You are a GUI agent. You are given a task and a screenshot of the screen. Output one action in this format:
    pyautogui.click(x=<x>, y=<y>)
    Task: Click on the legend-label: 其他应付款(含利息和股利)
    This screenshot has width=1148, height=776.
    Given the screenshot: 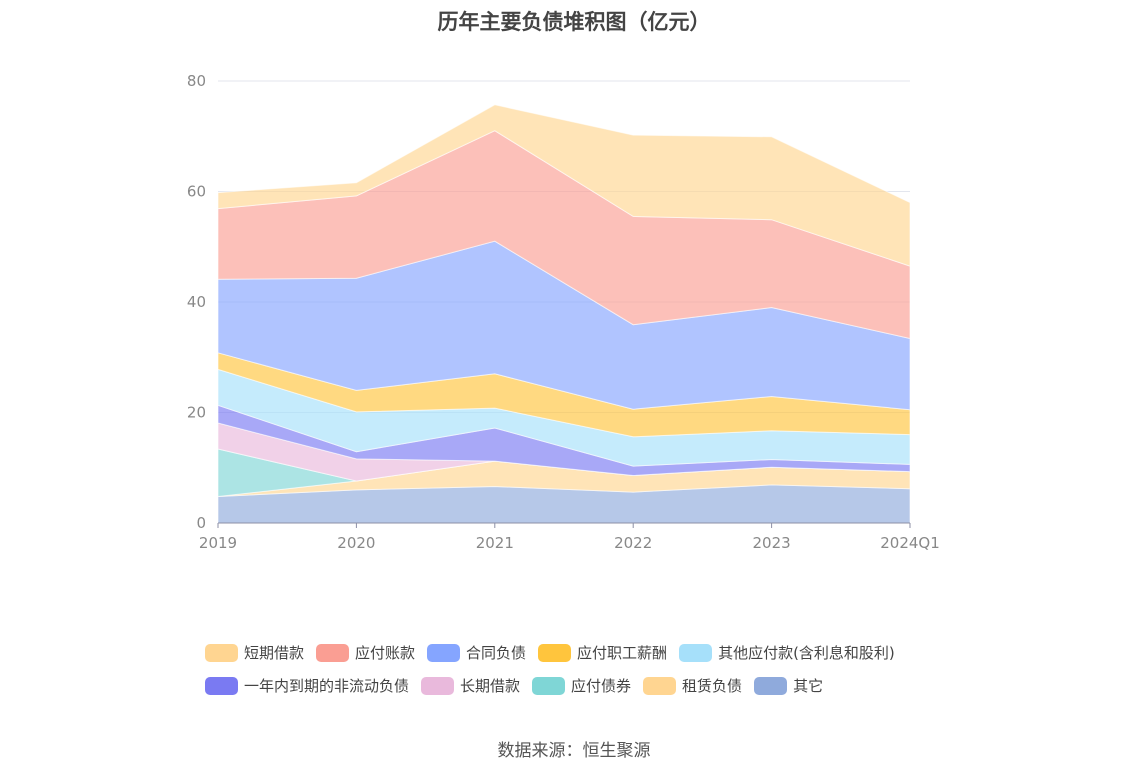 What is the action you would take?
    pyautogui.click(x=806, y=653)
    